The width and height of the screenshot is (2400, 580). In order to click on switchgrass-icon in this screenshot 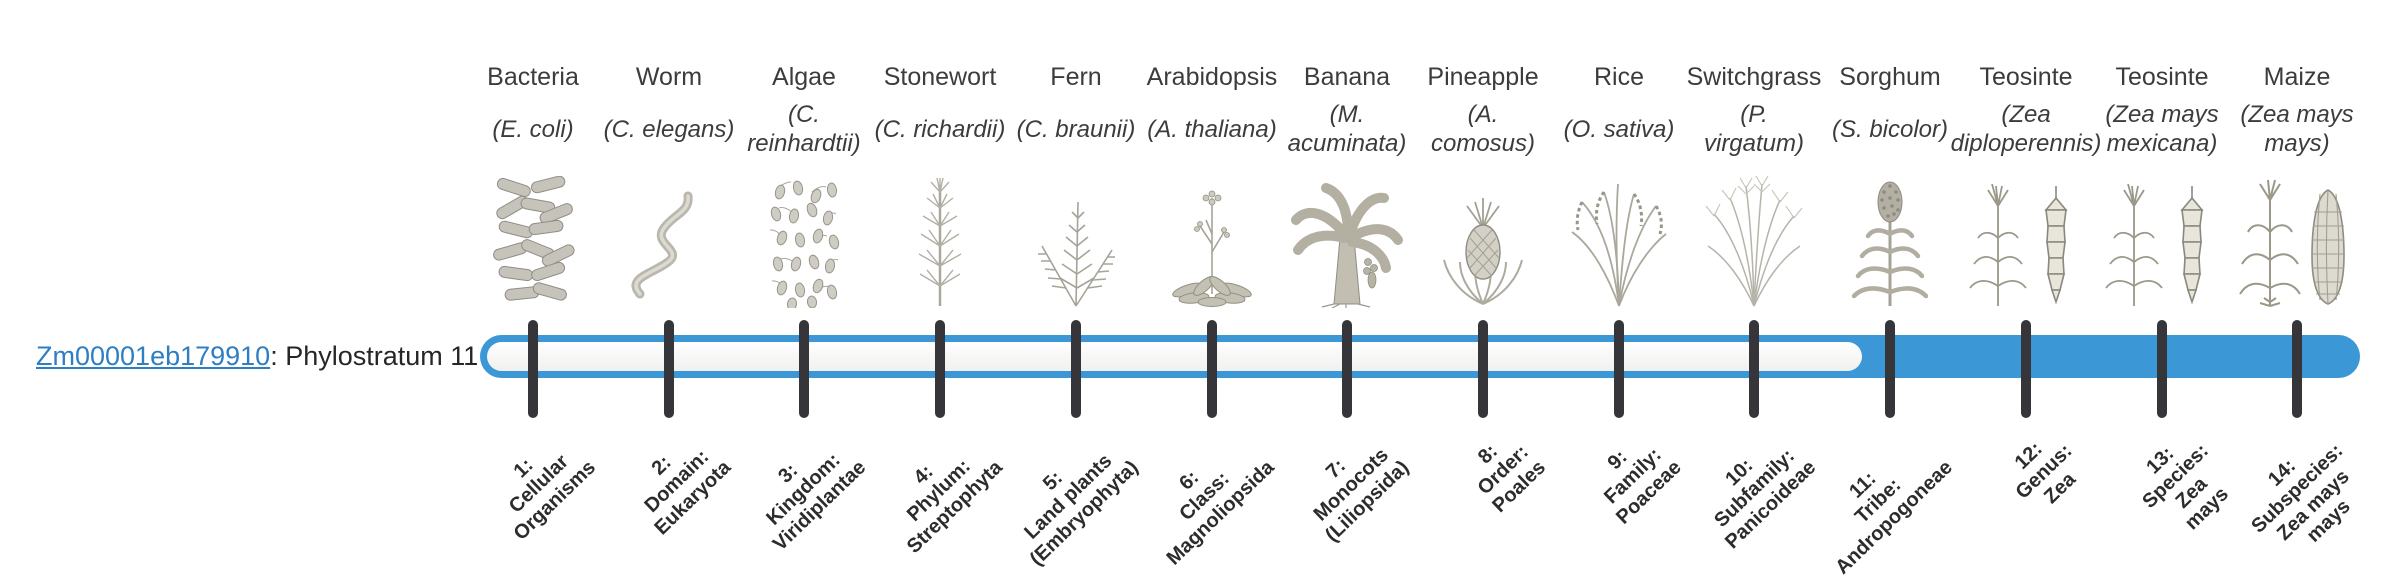, I will do `click(1754, 237)`.